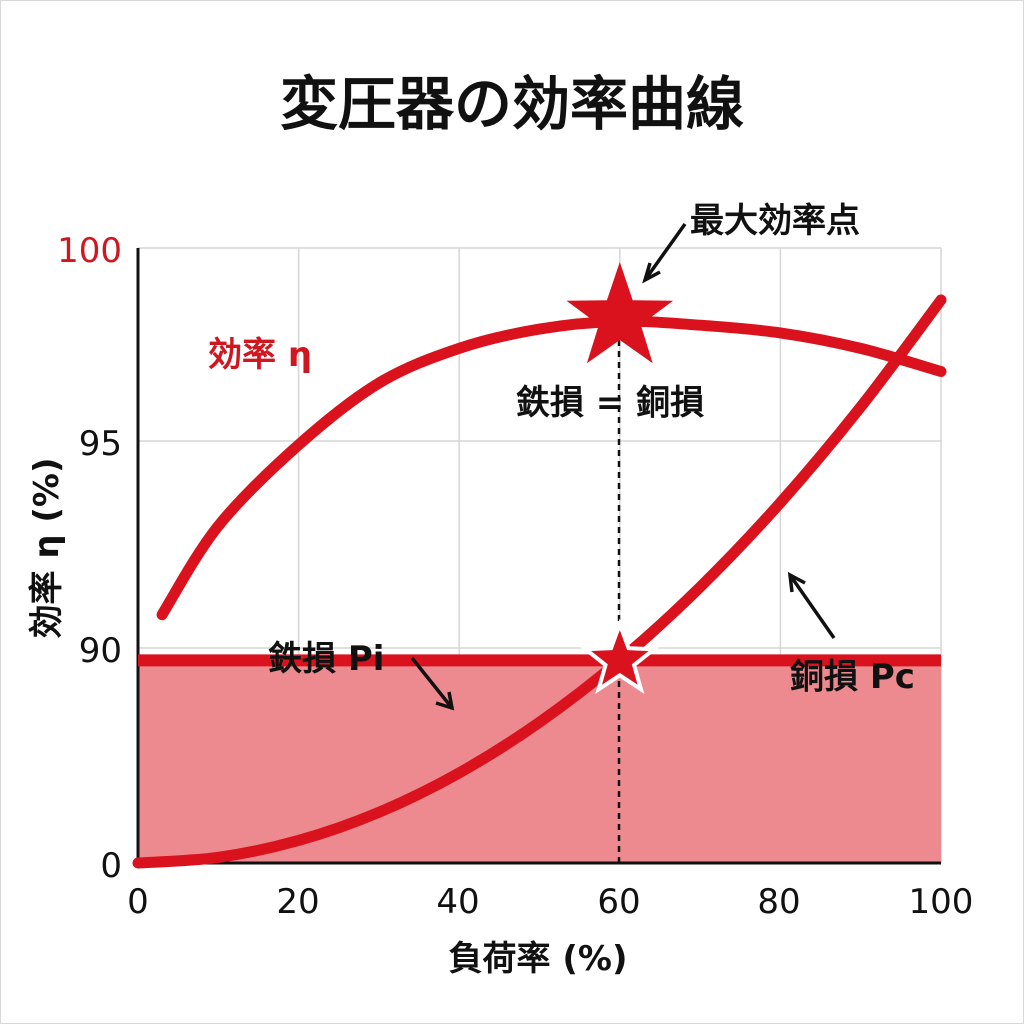 The image size is (1024, 1024). I want to click on x-tick-label: 20, so click(297, 902).